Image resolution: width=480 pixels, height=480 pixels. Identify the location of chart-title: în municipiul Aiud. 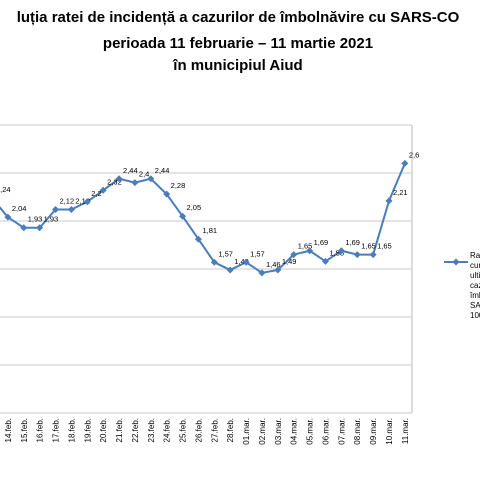
(237, 65).